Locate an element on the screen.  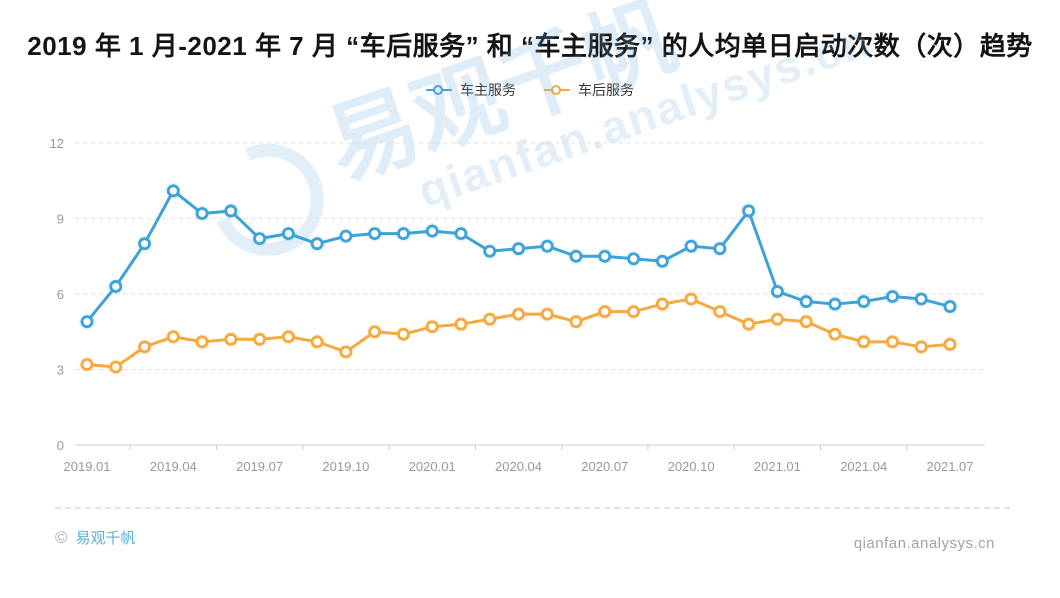
legend-item-aftermarket-service: 车后服务 is located at coordinates (589, 90).